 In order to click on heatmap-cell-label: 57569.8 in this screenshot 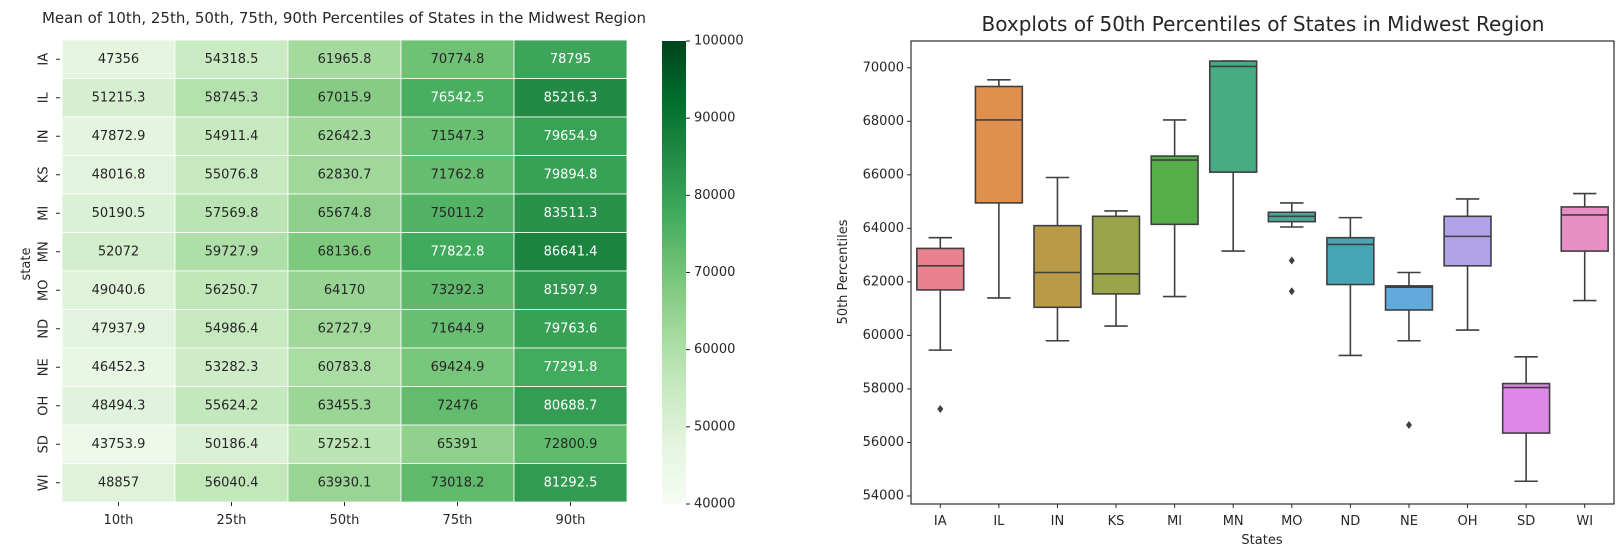, I will do `click(232, 213)`.